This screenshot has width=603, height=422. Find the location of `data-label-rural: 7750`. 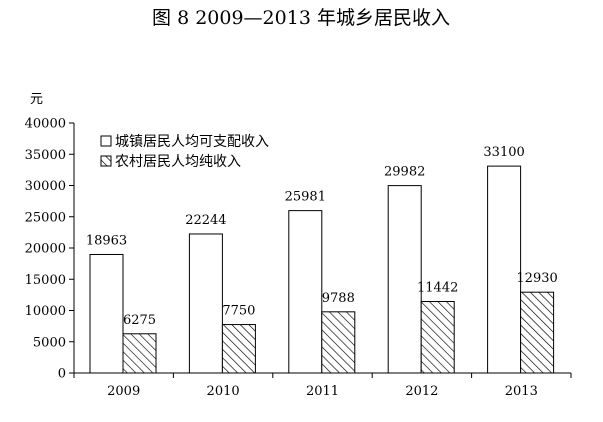

data-label-rural: 7750 is located at coordinates (238, 311).